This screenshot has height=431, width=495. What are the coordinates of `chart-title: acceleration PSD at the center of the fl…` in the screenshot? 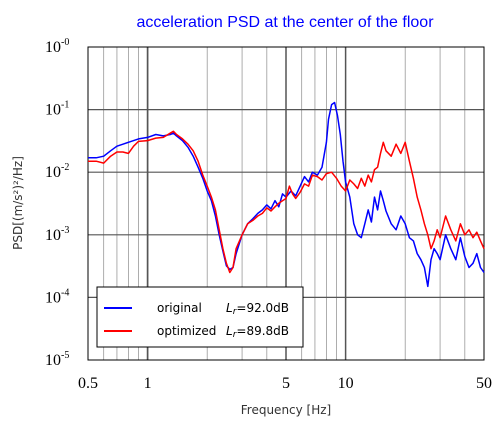 It's located at (285, 22).